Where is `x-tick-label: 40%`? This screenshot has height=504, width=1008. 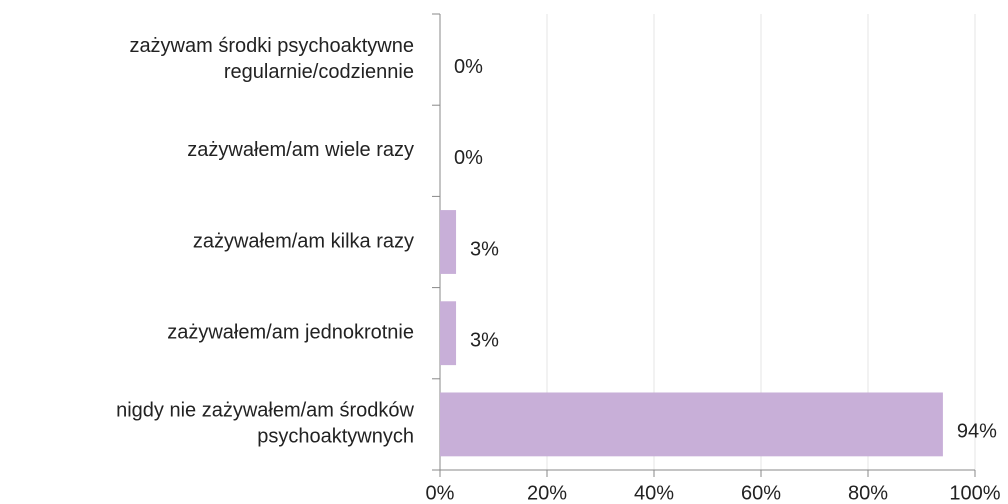
x-tick-label: 40% is located at coordinates (654, 493).